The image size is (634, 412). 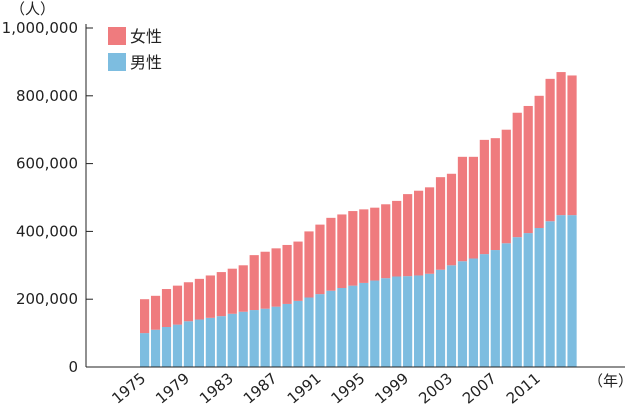 I want to click on bar-male-1995, so click(x=364, y=324).